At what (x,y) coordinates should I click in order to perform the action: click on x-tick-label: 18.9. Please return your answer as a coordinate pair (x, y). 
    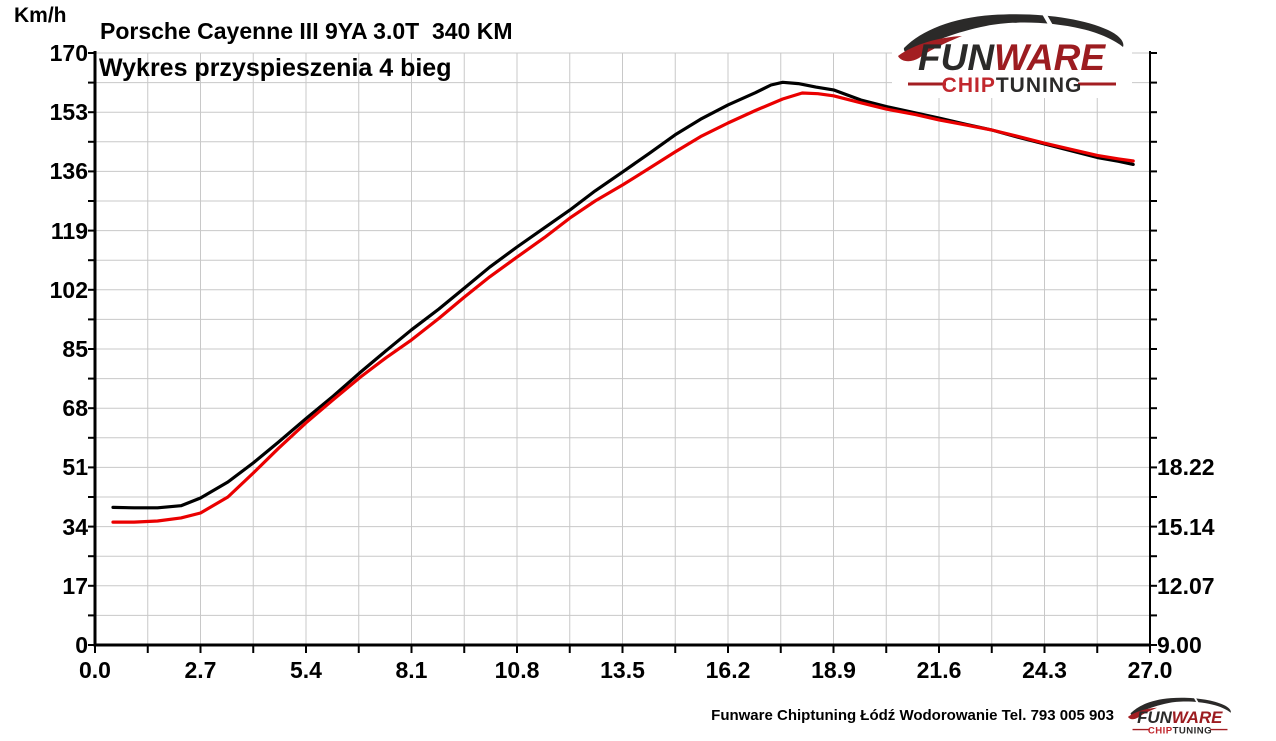
    Looking at the image, I should click on (833, 670).